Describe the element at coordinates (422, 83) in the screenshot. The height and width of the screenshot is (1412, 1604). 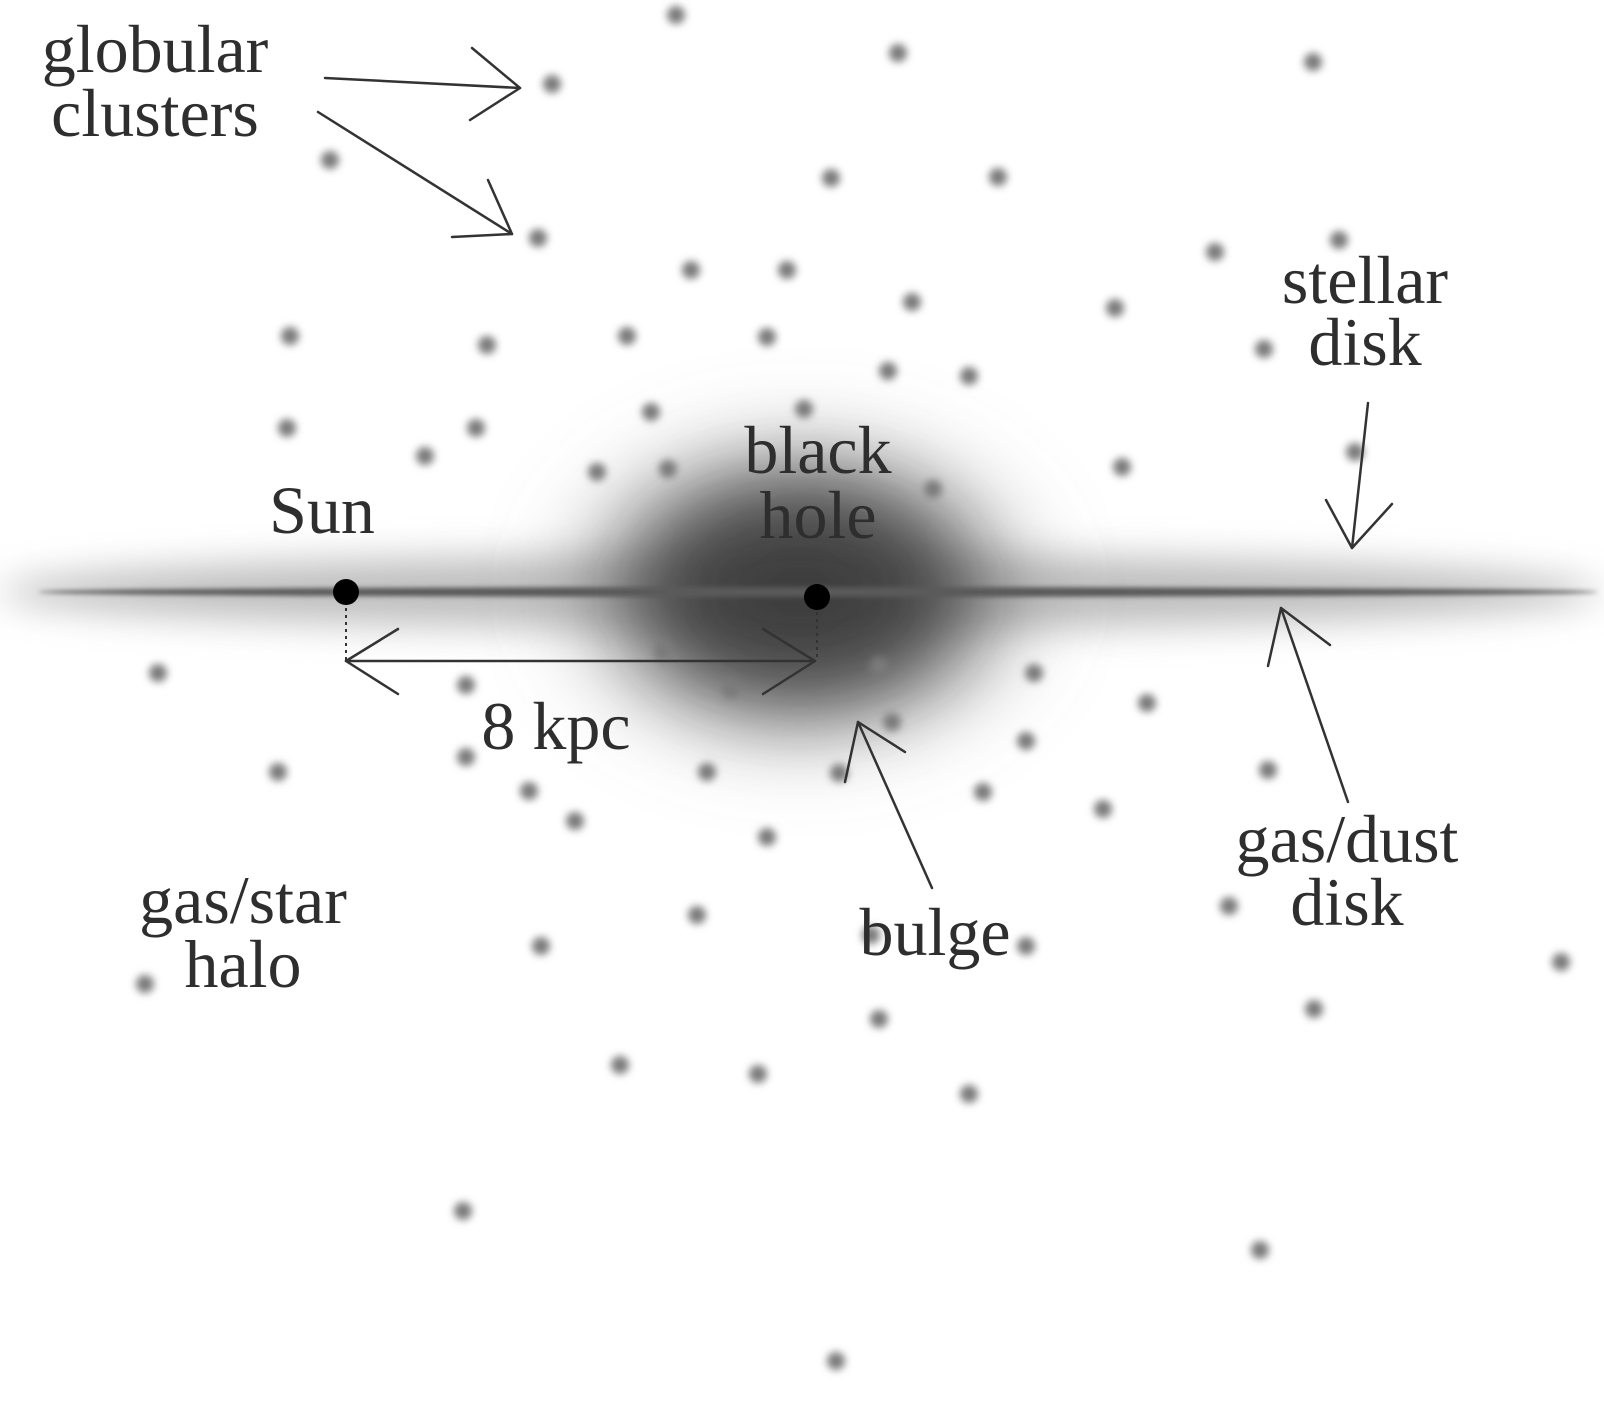
I see `globular-arrow-upper` at that location.